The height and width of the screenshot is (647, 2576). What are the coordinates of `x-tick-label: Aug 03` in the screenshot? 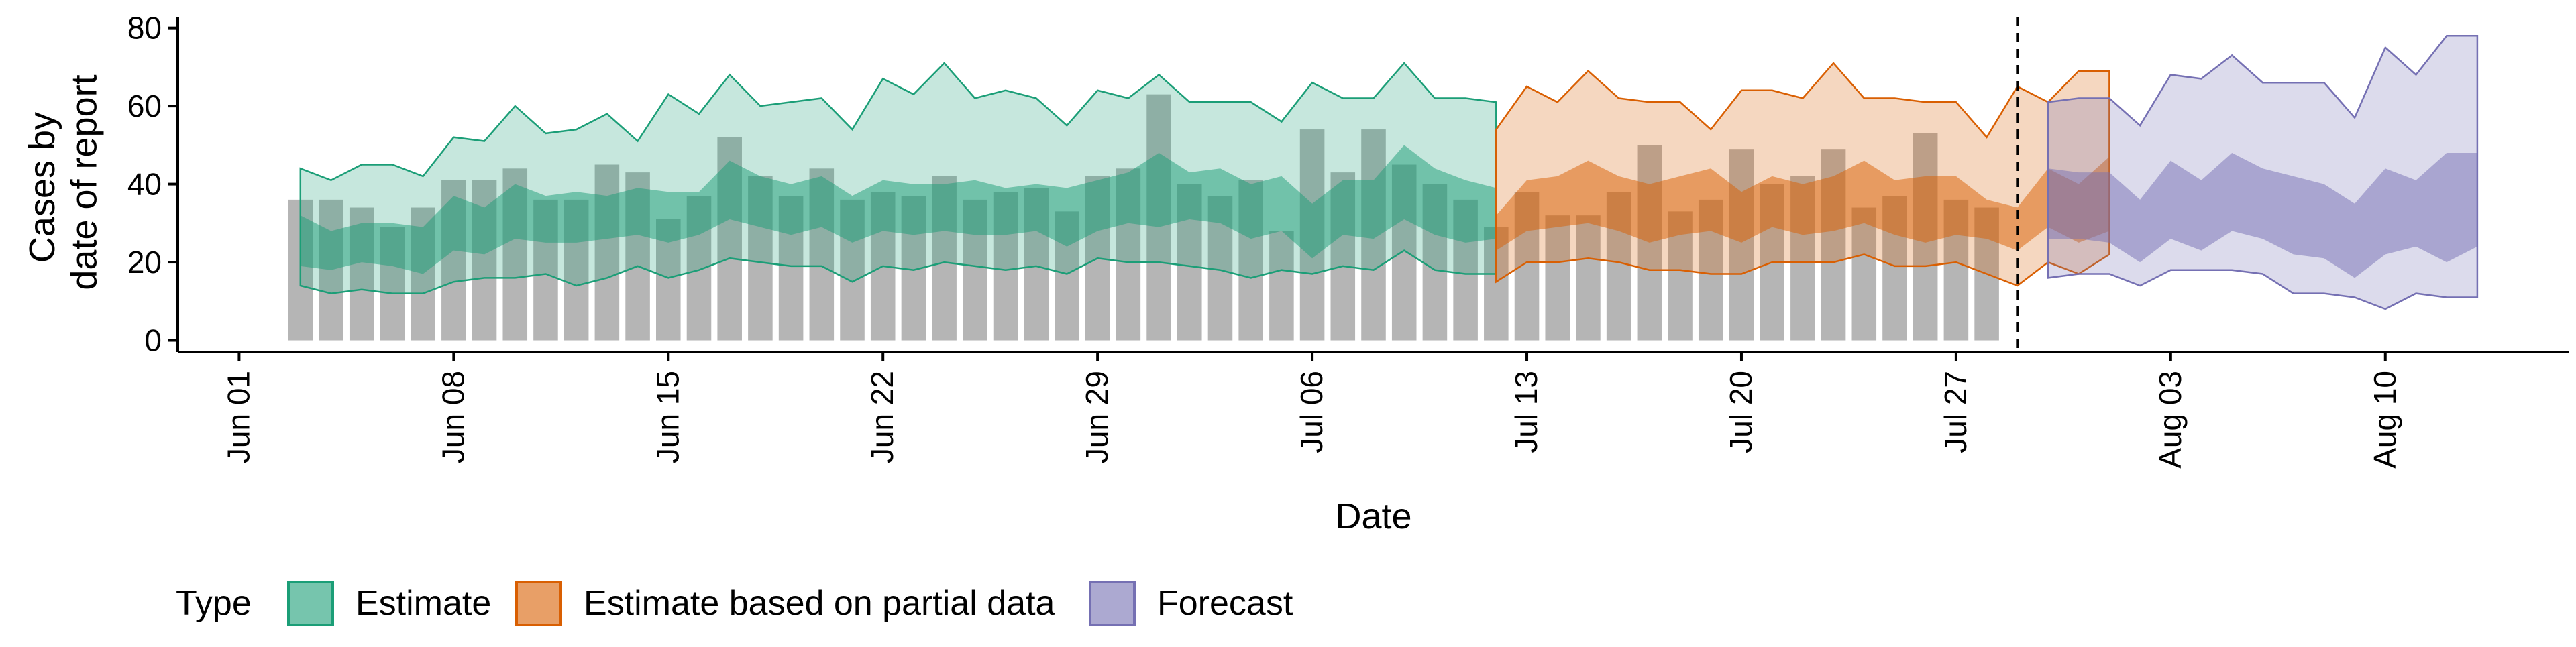 It's located at (2170, 420).